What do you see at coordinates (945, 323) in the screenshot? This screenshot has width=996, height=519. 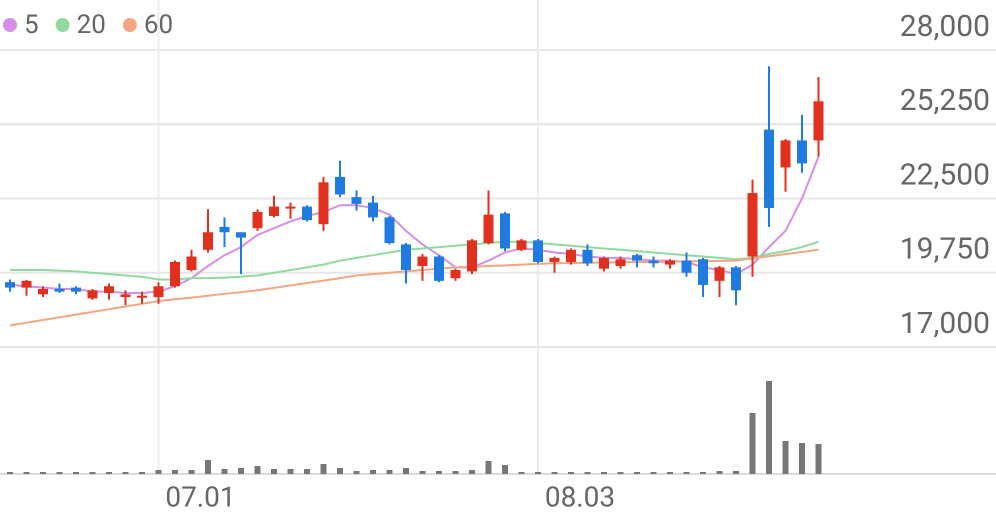 I see `y-tick-label: 17,000` at bounding box center [945, 323].